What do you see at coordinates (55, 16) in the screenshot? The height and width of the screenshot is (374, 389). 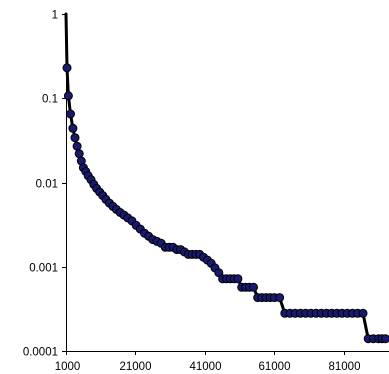 I see `y-tick-label: 1` at bounding box center [55, 16].